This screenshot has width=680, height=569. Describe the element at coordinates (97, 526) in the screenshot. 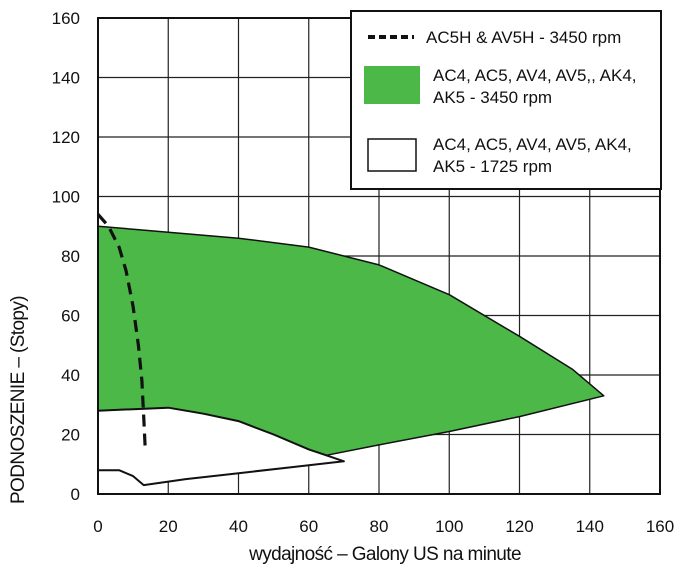

I see `x-tick-label-0: 0` at that location.